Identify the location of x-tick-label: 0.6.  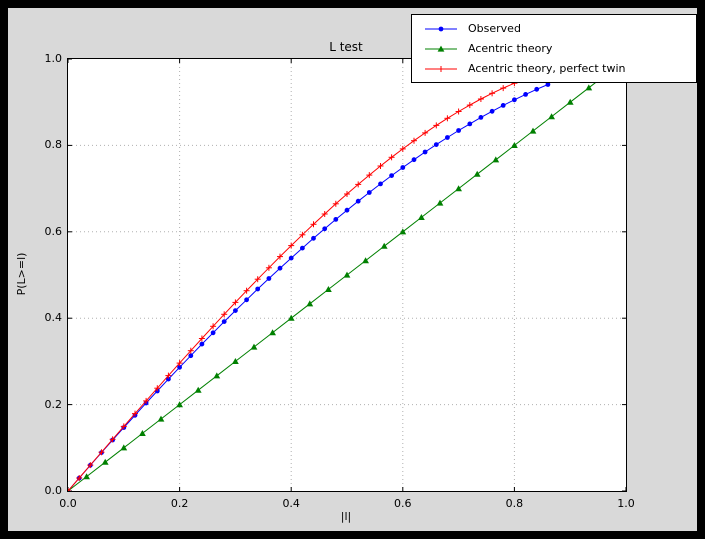
(403, 503).